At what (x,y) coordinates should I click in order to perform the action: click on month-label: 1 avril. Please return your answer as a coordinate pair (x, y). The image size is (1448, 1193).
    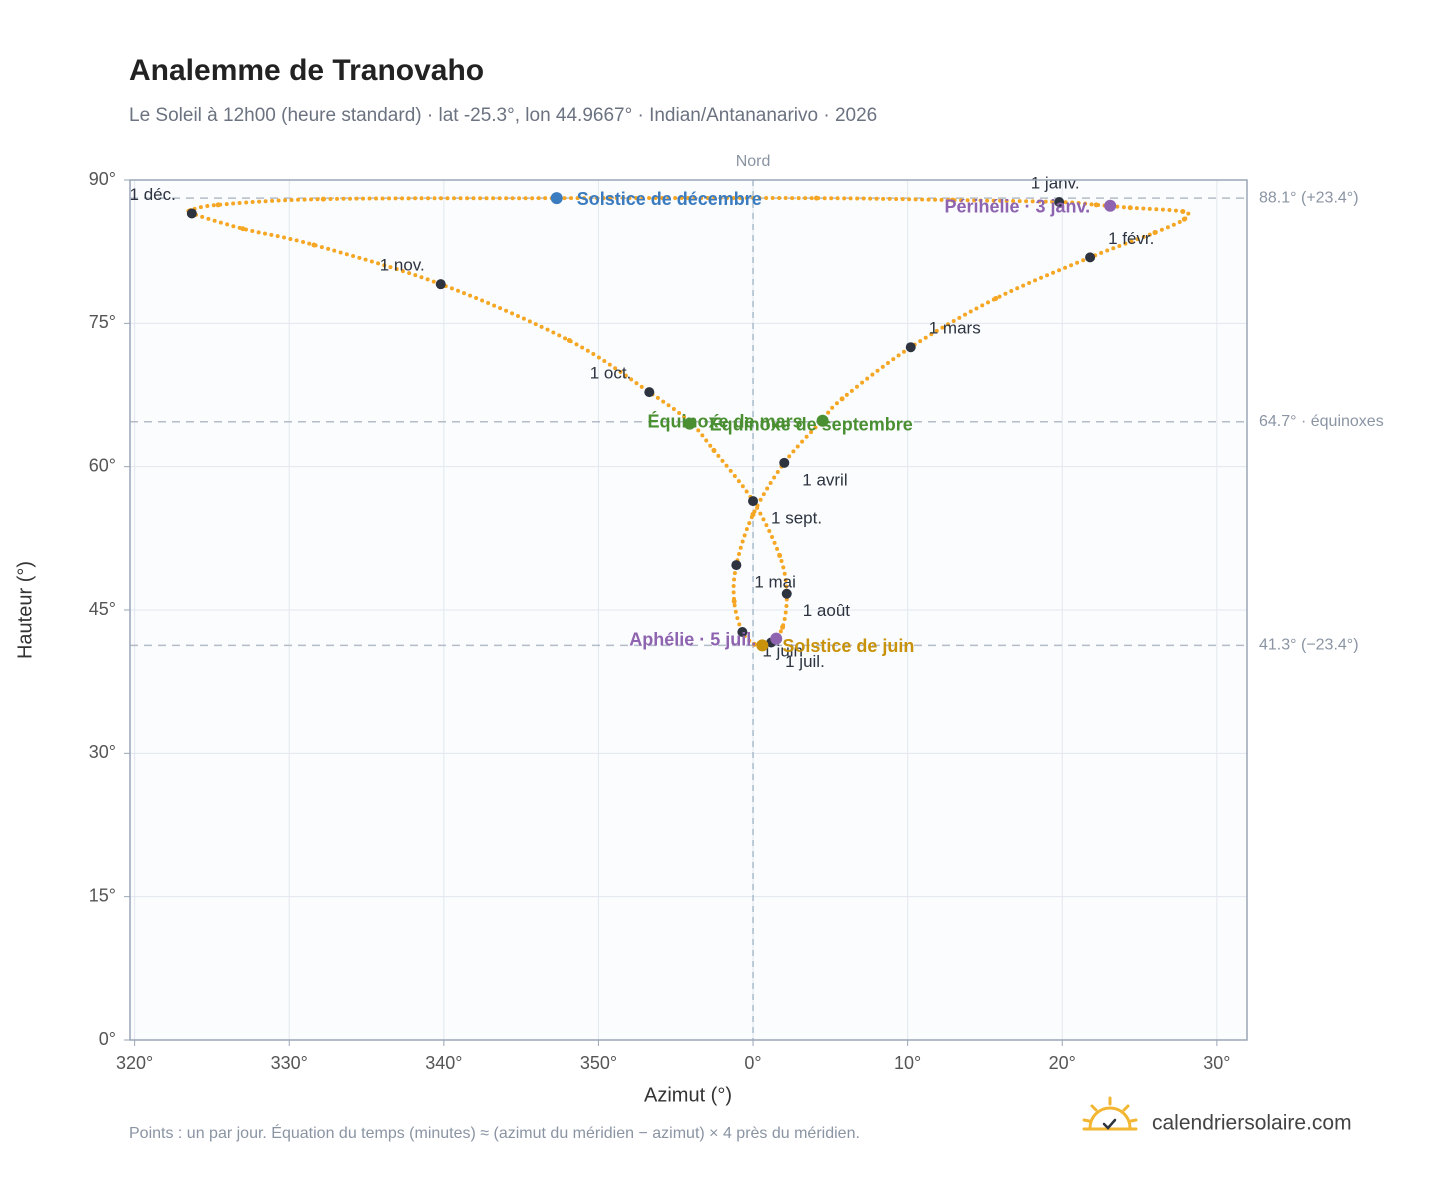
    Looking at the image, I should click on (824, 479).